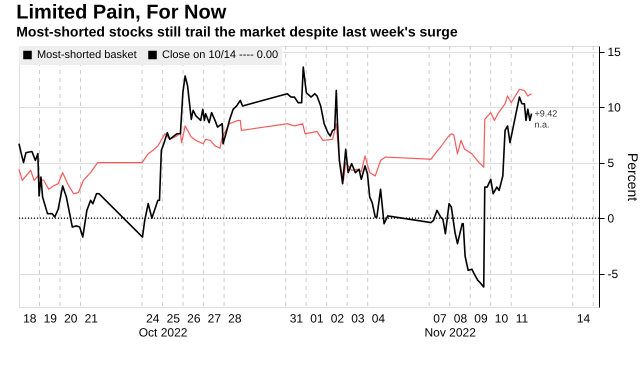 This screenshot has height=370, width=643. I want to click on y-tick-label: 5, so click(611, 163).